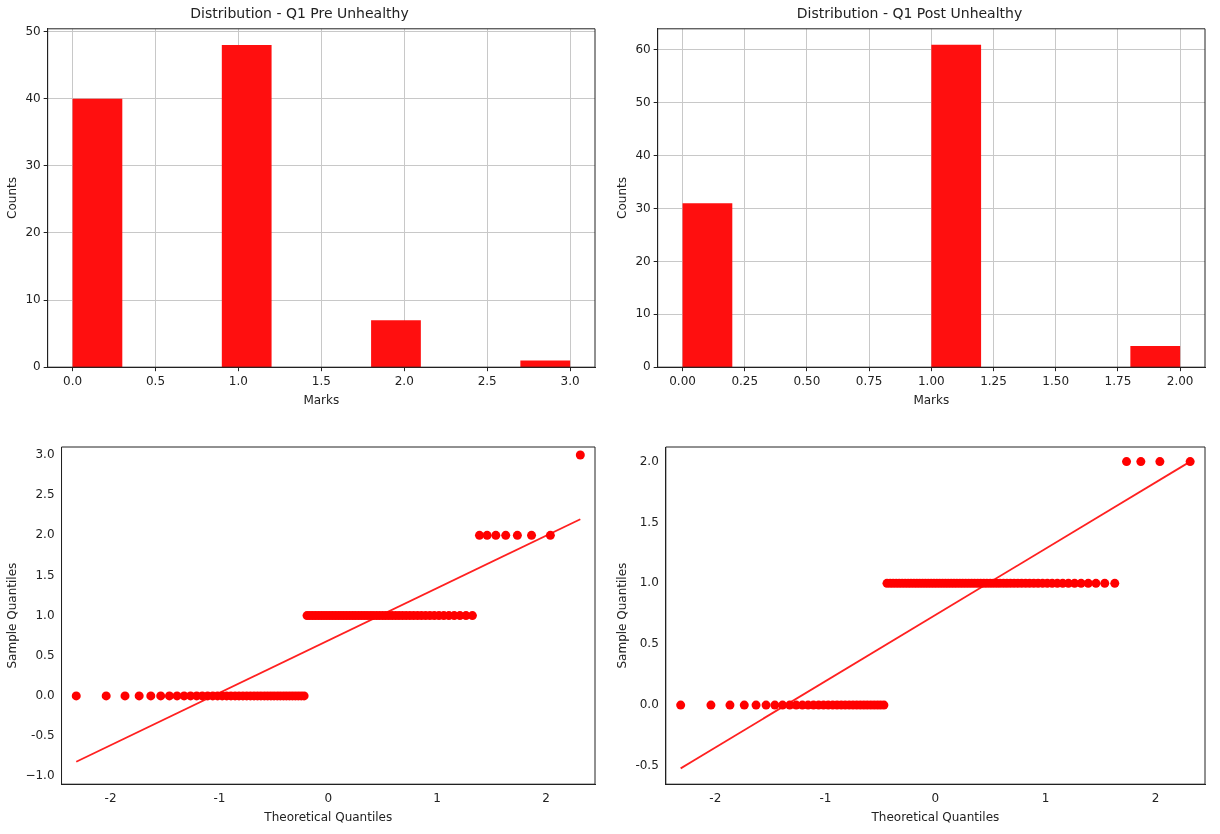 Image resolution: width=1220 pixels, height=834 pixels. What do you see at coordinates (570, 380) in the screenshot?
I see `x-tick-label: 3.0` at bounding box center [570, 380].